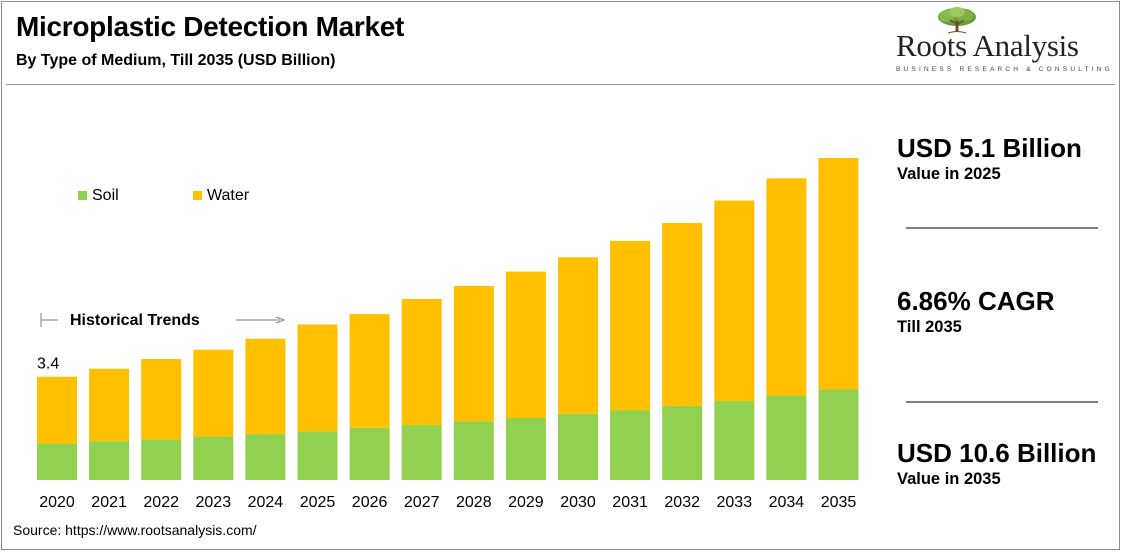 The image size is (1123, 553). What do you see at coordinates (578, 502) in the screenshot?
I see `x-tick-label: 2030` at bounding box center [578, 502].